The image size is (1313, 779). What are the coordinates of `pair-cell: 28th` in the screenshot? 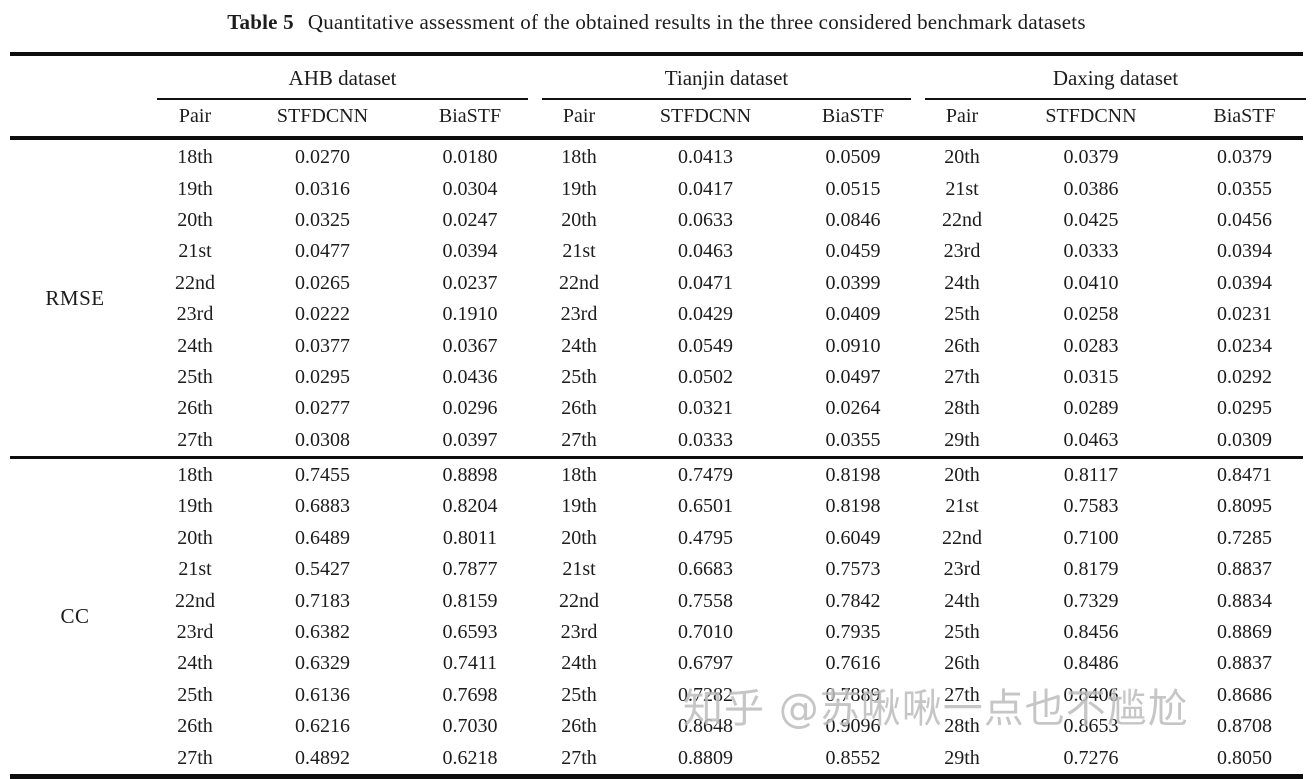 It's located at (962, 726).